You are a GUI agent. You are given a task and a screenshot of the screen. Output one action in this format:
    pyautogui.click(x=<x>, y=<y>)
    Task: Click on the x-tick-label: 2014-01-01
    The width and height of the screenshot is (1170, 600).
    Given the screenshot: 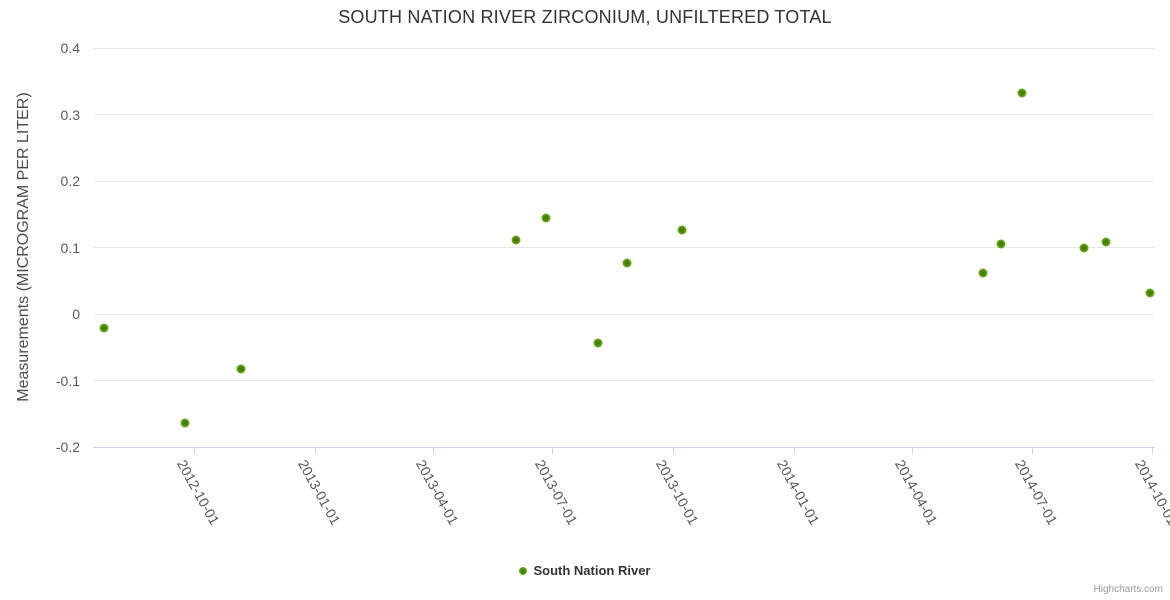 What is the action you would take?
    pyautogui.click(x=798, y=492)
    